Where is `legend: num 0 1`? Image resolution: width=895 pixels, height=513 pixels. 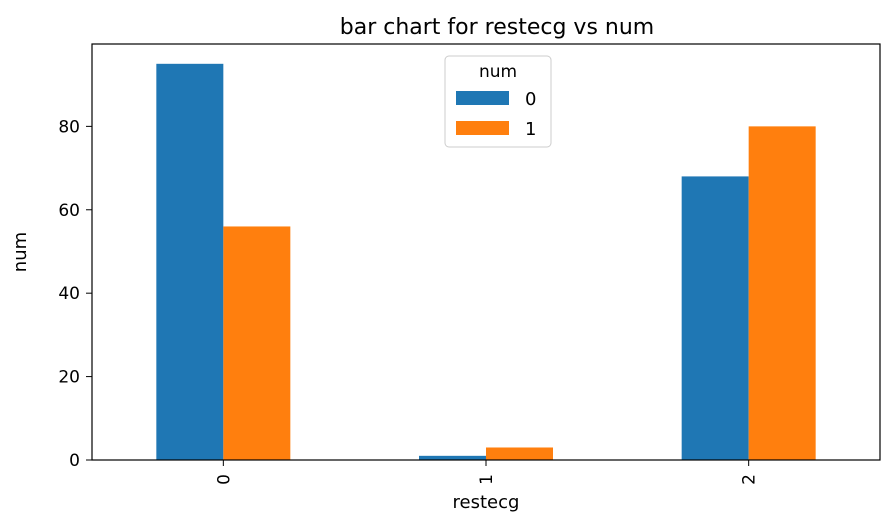
legend: num 0 1 is located at coordinates (498, 101).